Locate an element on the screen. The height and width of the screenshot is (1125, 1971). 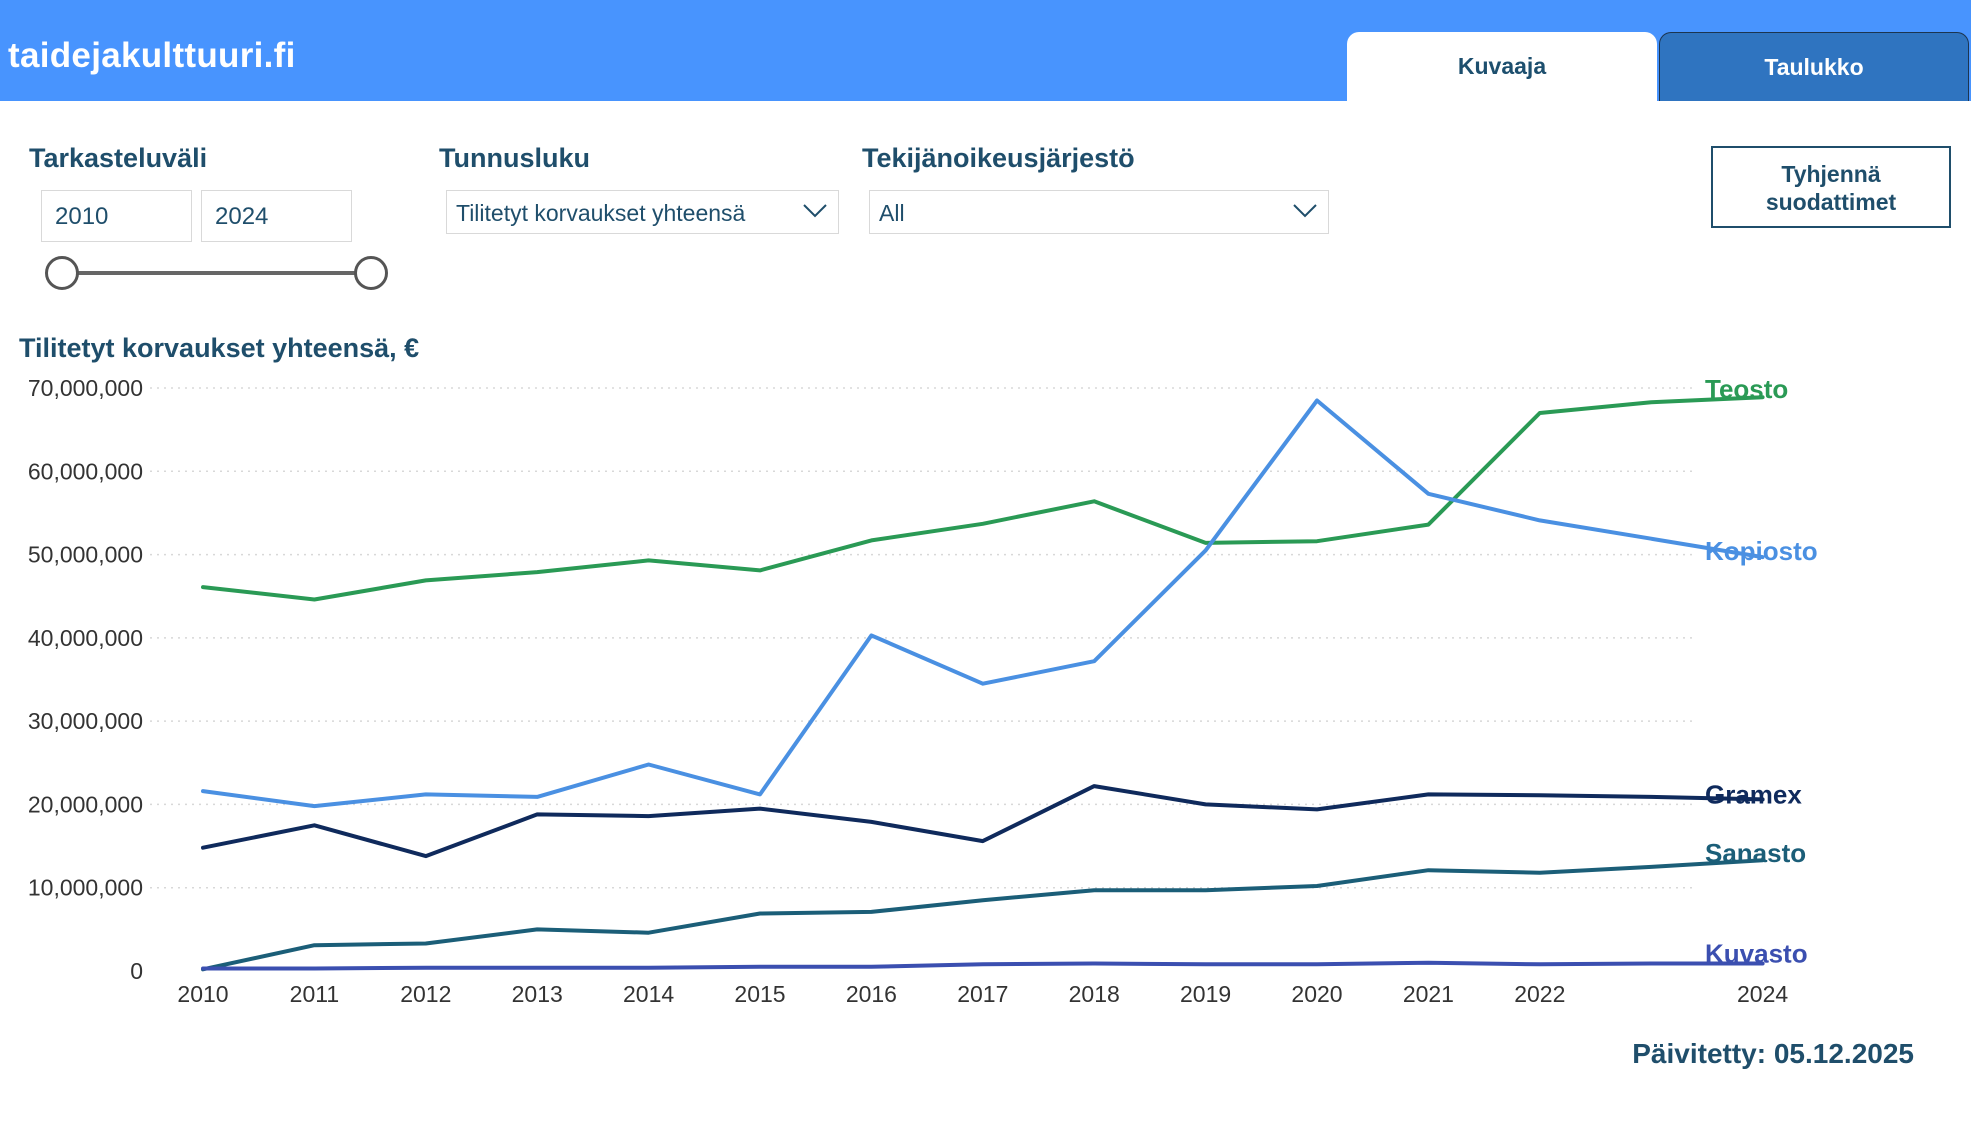
series-line-teosto is located at coordinates (983, 498).